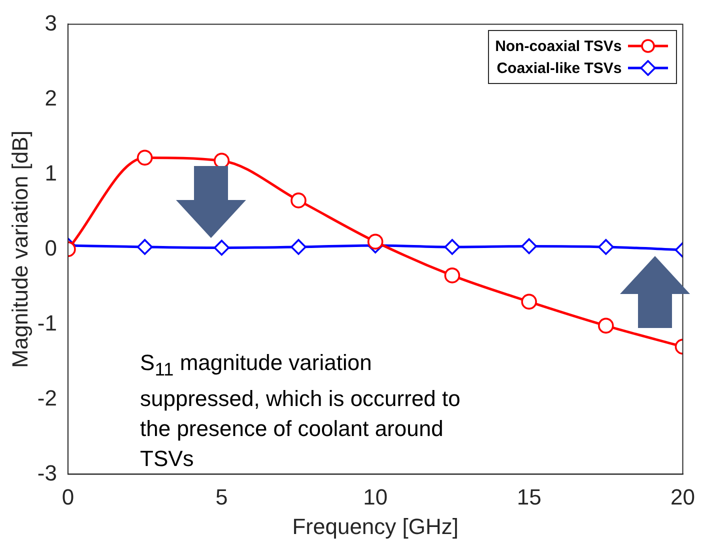 The width and height of the screenshot is (704, 549). Describe the element at coordinates (68, 497) in the screenshot. I see `x-tick-label: 0` at that location.